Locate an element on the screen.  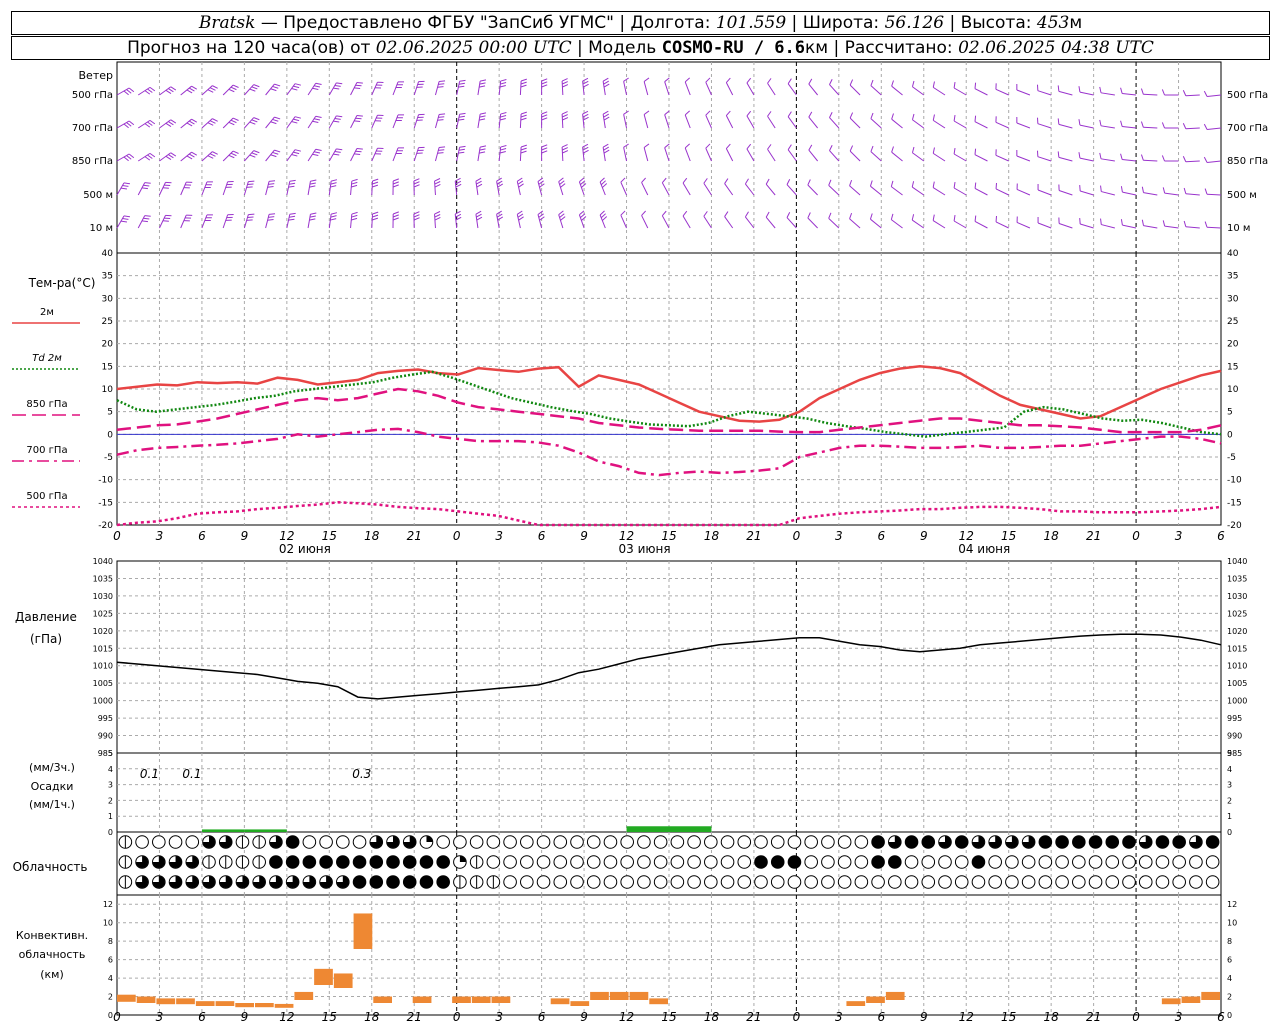
precip-tick-left: 4 is located at coordinates (110, 769).